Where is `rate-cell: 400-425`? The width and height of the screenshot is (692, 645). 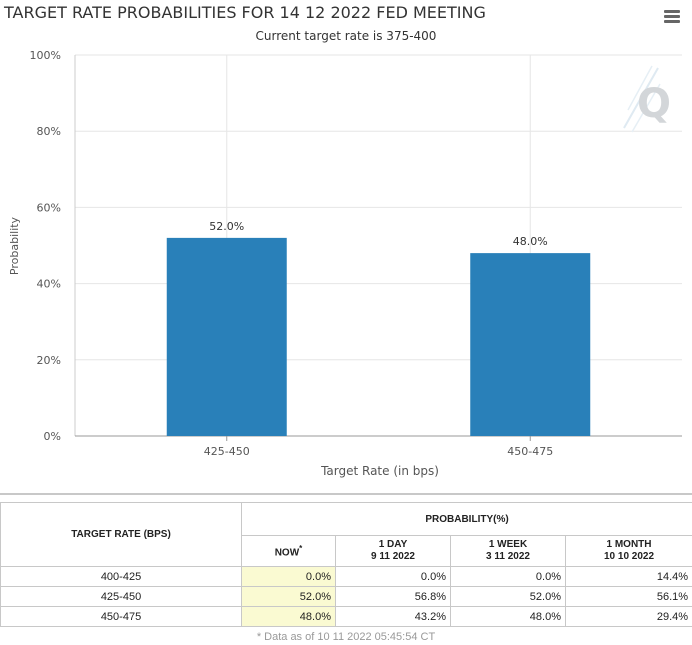 rate-cell: 400-425 is located at coordinates (121, 576).